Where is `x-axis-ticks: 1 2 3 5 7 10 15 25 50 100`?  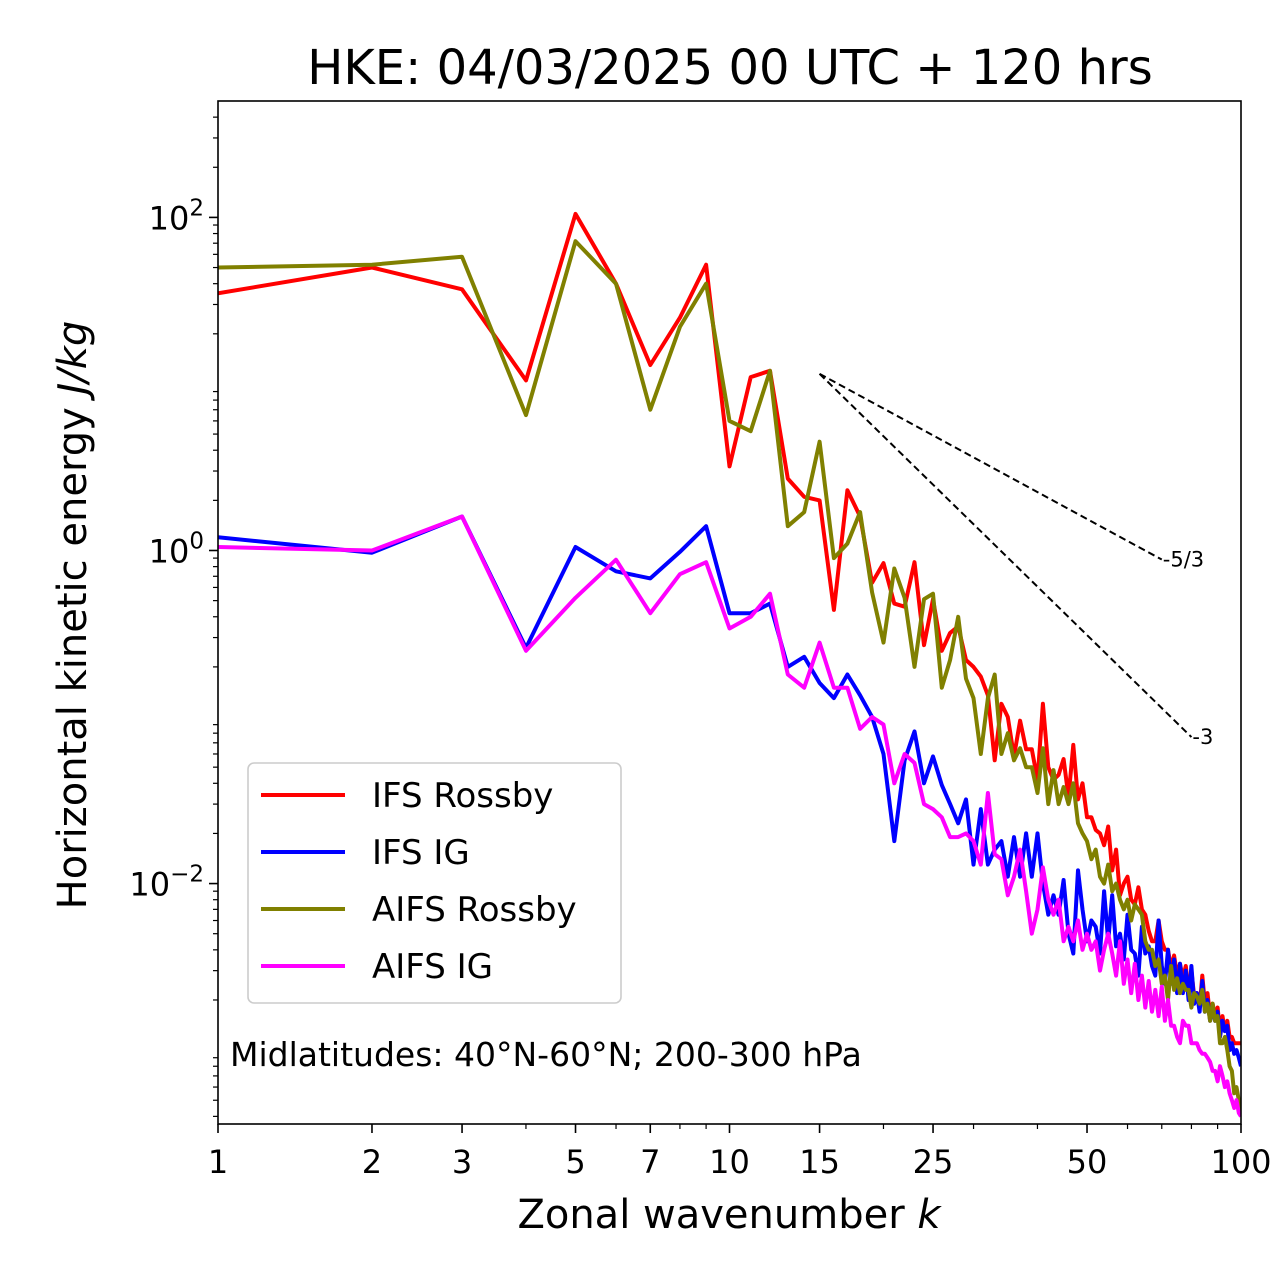
x-axis-ticks: 1 2 3 5 7 10 15 25 50 100 is located at coordinates (740, 1152).